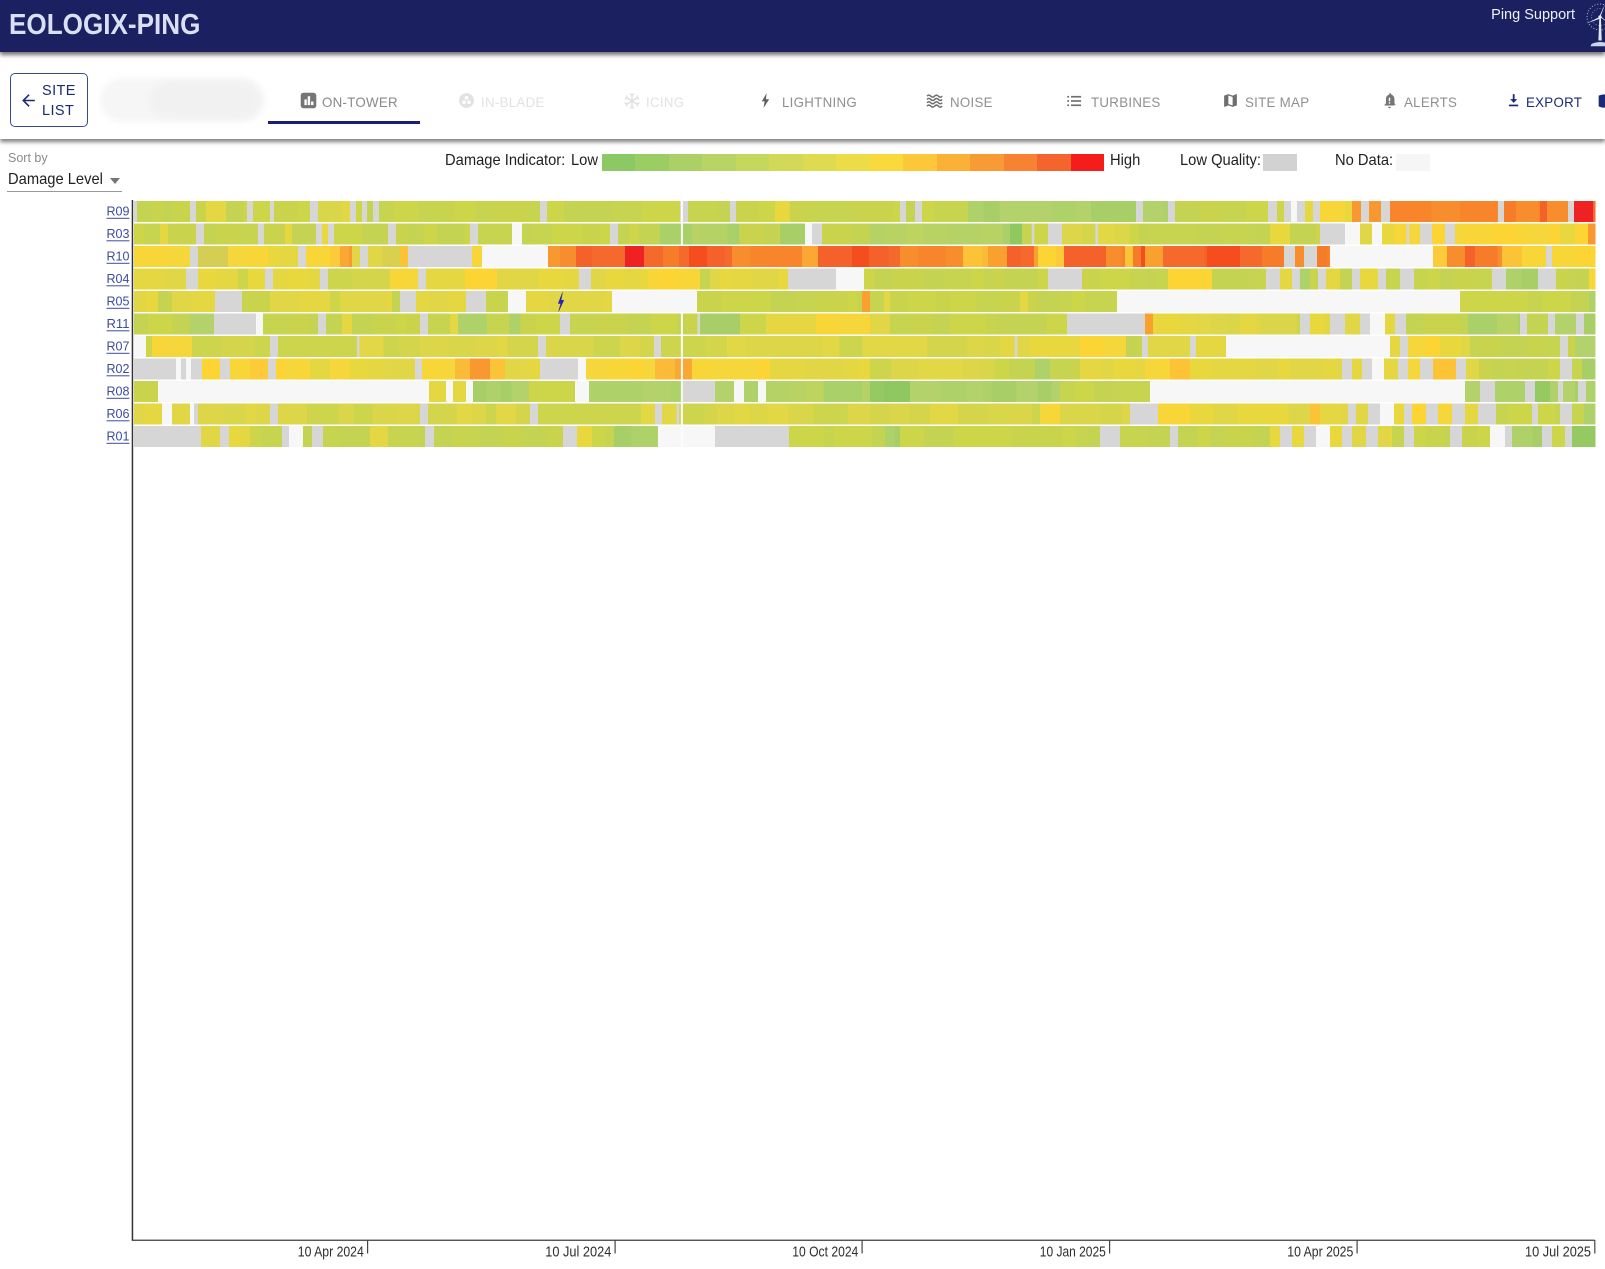 The width and height of the screenshot is (1605, 1269). Describe the element at coordinates (825, 1252) in the screenshot. I see `svg-text: 10 Oct 2024` at that location.